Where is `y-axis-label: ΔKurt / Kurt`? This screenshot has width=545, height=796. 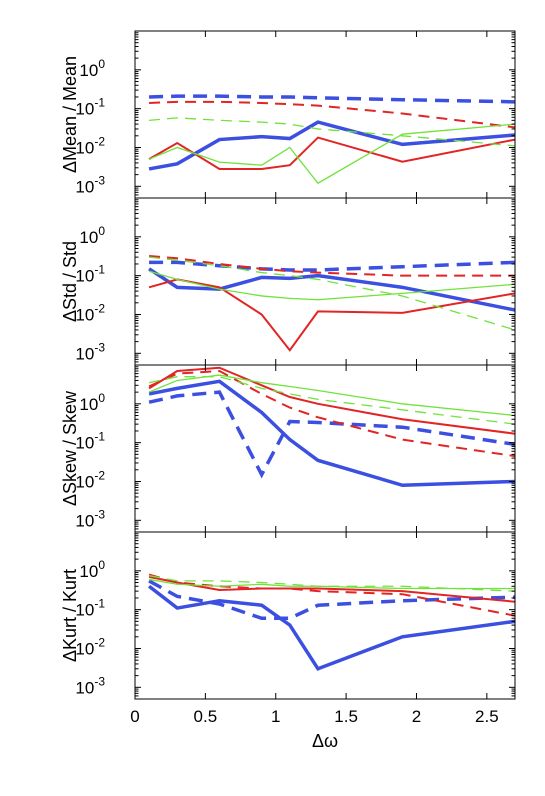
y-axis-label: ΔKurt / Kurt is located at coordinates (70, 615).